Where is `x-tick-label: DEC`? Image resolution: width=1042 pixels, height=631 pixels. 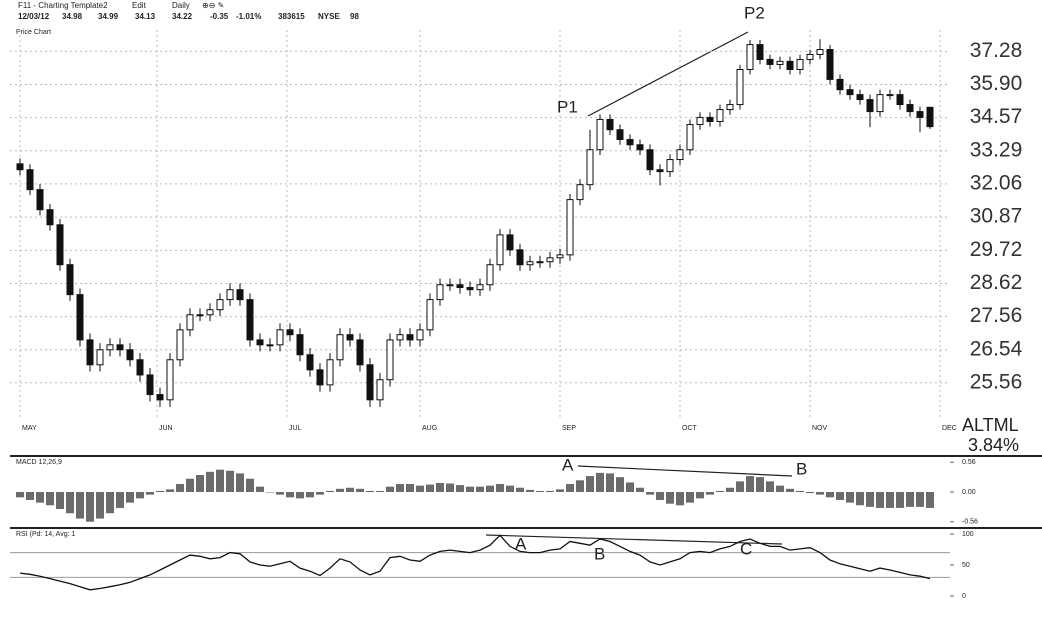 x-tick-label: DEC is located at coordinates (949, 428).